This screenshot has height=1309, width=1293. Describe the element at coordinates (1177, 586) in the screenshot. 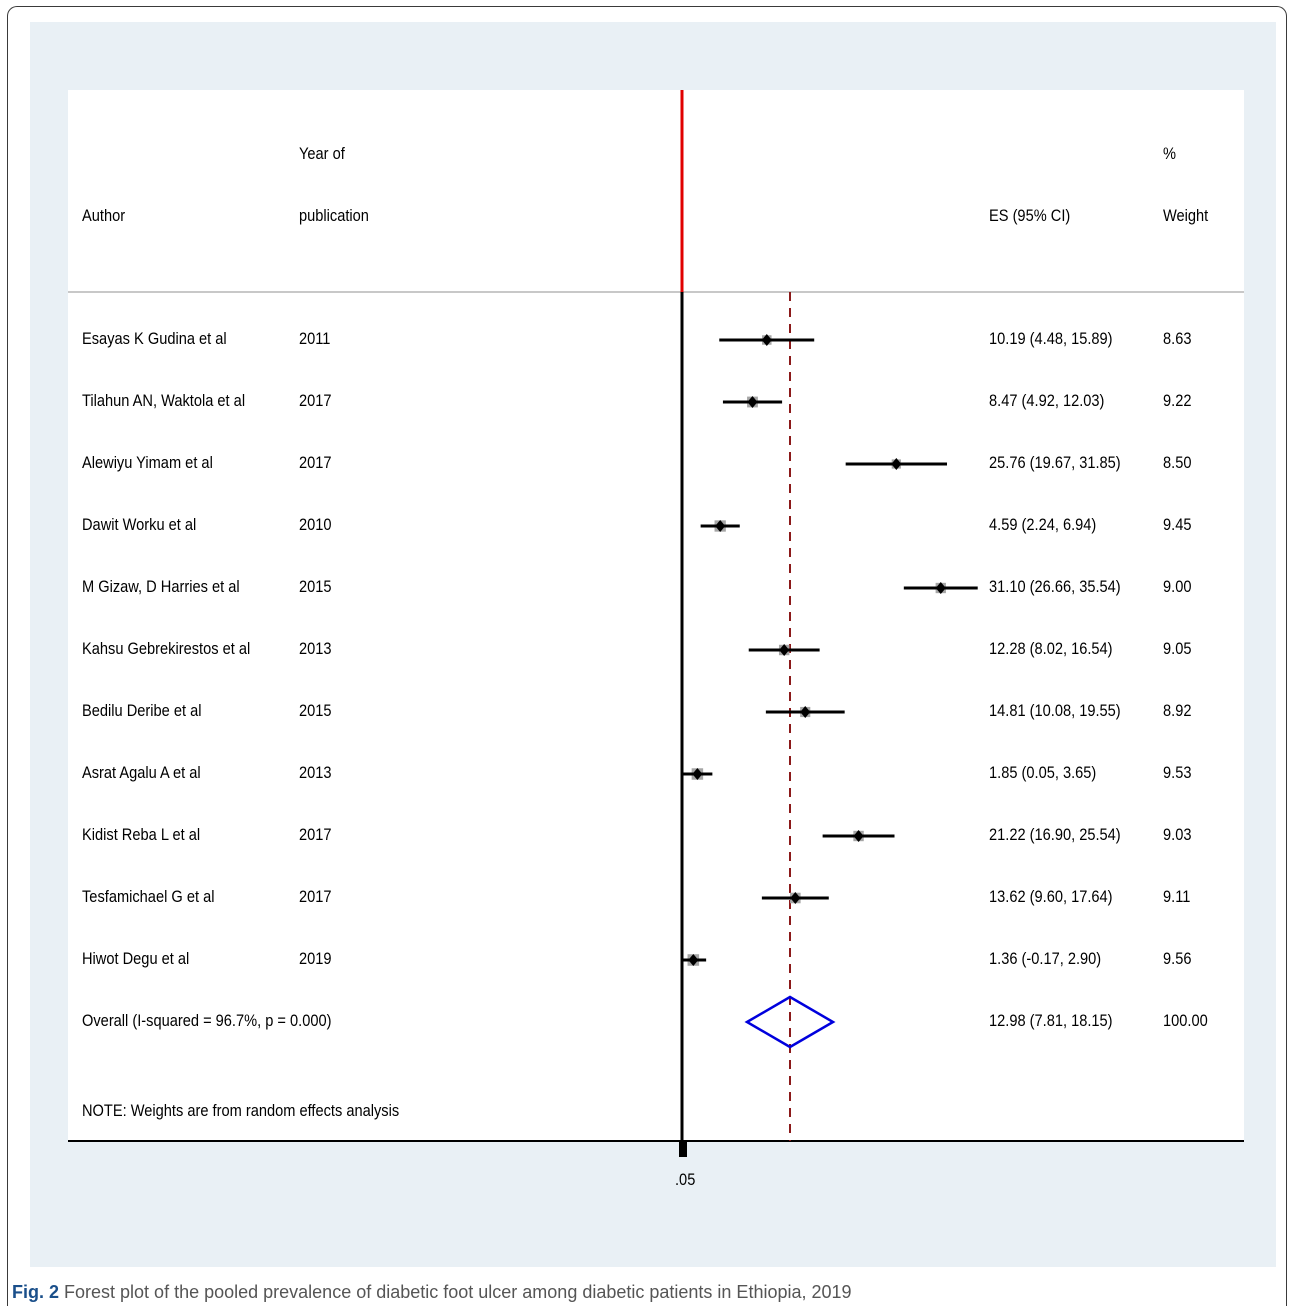

I see `study-weight: 9.00` at that location.